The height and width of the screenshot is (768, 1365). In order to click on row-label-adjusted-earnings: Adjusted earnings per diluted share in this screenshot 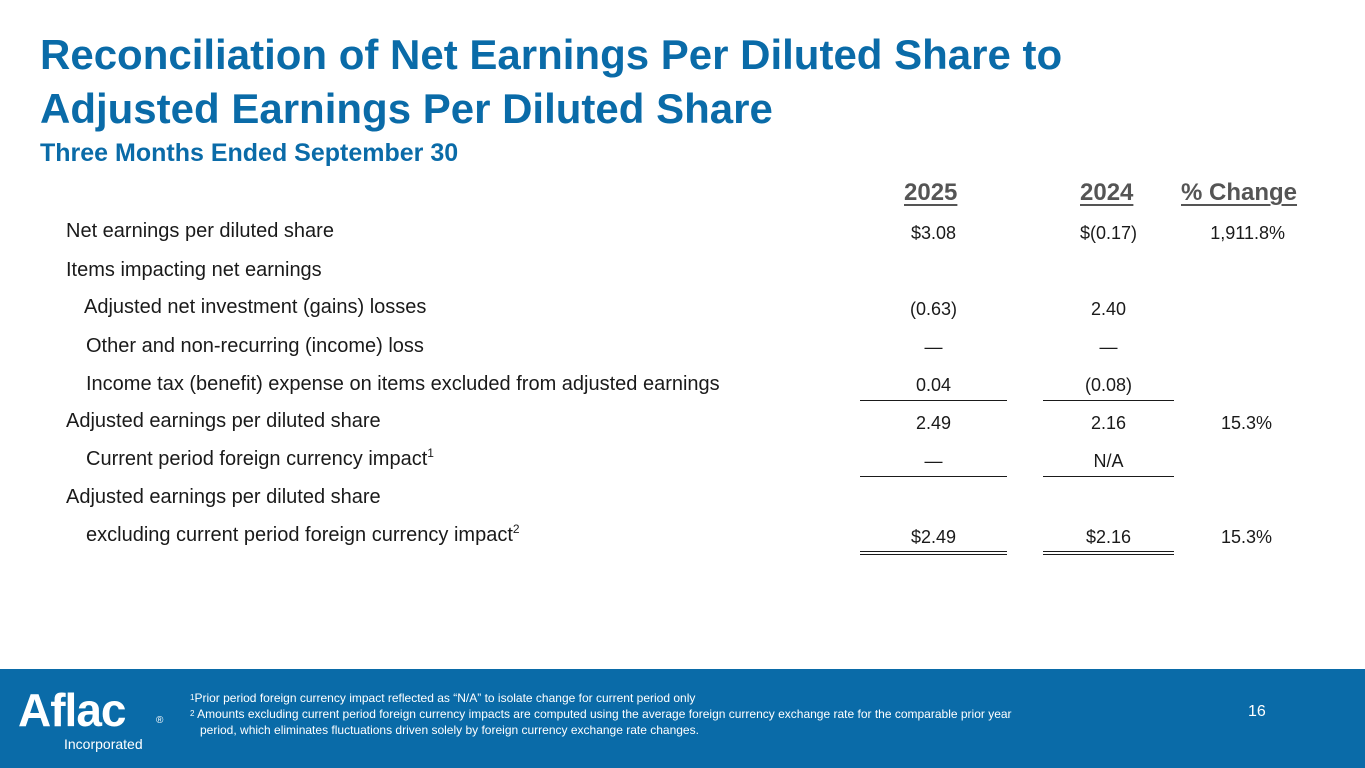, I will do `click(223, 421)`.